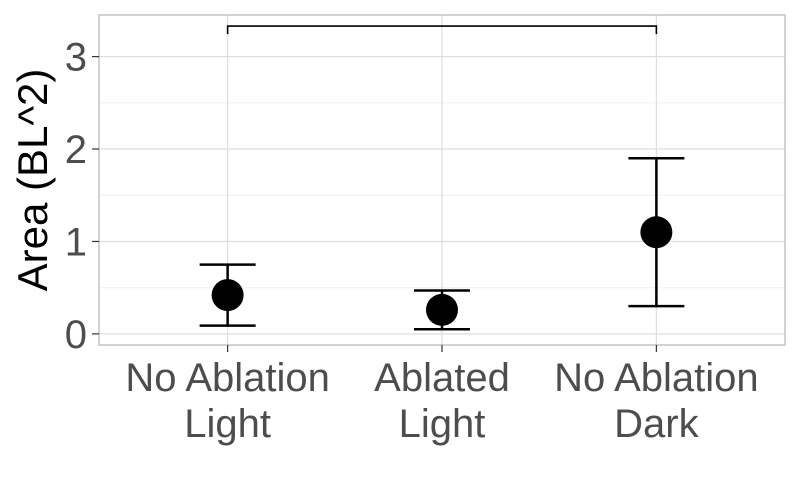 The height and width of the screenshot is (494, 800). I want to click on y-tick-label: 2, so click(76, 150).